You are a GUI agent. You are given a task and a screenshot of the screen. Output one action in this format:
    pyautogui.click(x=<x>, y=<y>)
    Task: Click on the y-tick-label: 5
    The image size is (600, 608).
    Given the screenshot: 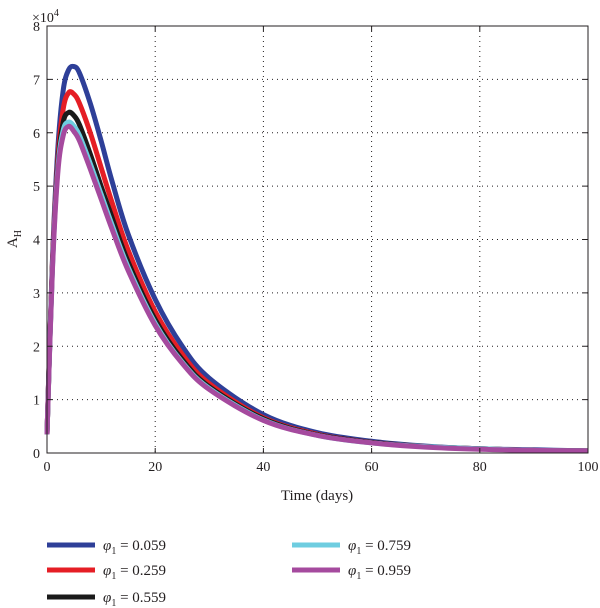 What is the action you would take?
    pyautogui.click(x=36, y=187)
    